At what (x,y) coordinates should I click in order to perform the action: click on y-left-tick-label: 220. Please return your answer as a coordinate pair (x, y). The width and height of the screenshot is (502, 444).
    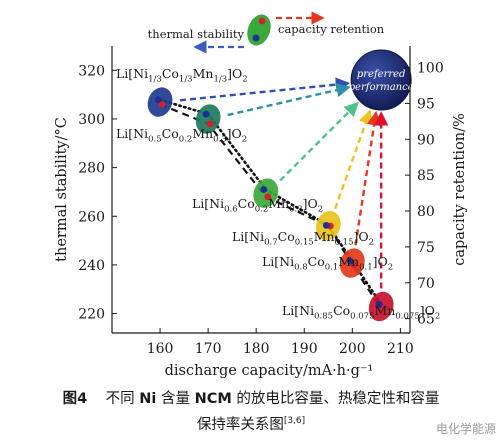
    Looking at the image, I should click on (91, 315).